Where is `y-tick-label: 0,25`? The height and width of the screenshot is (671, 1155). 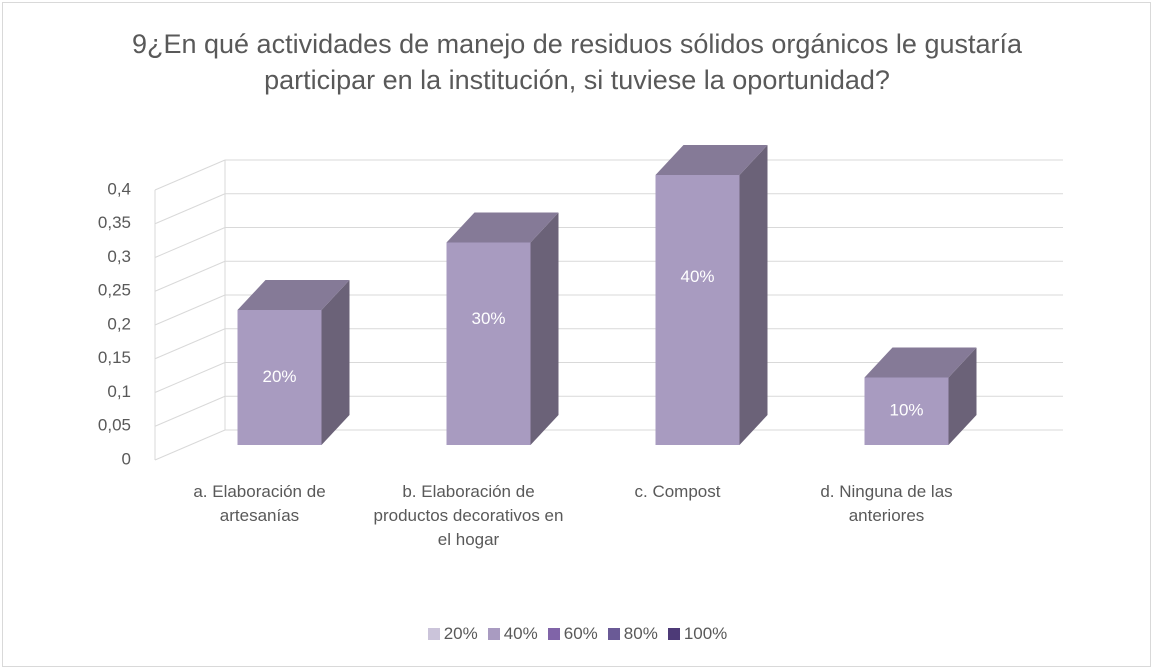 y-tick-label: 0,25 is located at coordinates (114, 290).